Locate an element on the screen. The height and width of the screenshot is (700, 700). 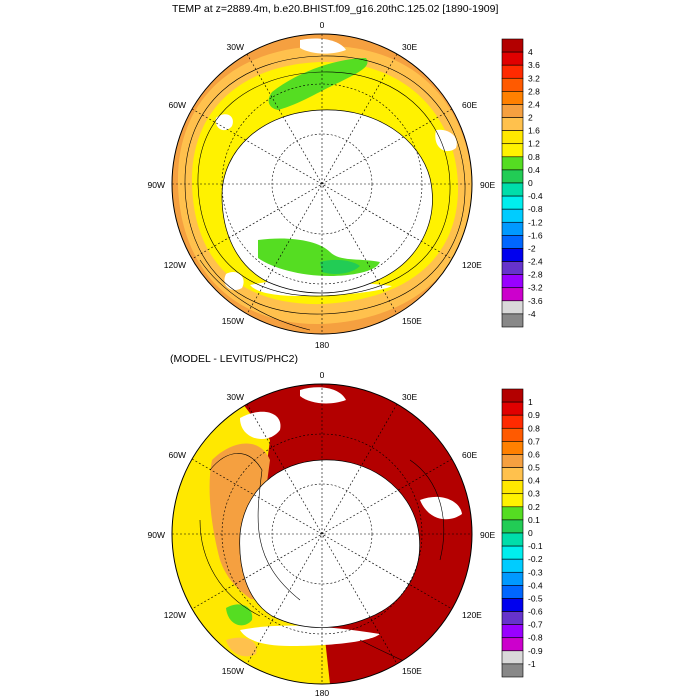
bottom-lon-label-90e: 90E is located at coordinates (487, 535).